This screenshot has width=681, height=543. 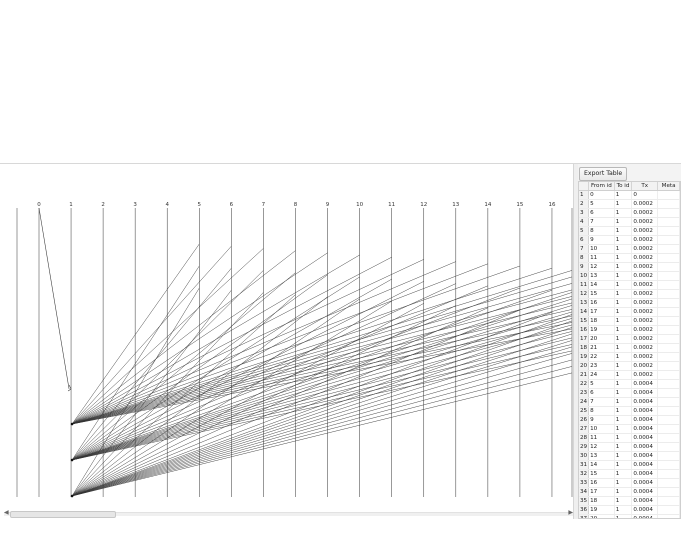 What do you see at coordinates (629, 384) in the screenshot?
I see `table-row: 22 5 1 0.0004` at bounding box center [629, 384].